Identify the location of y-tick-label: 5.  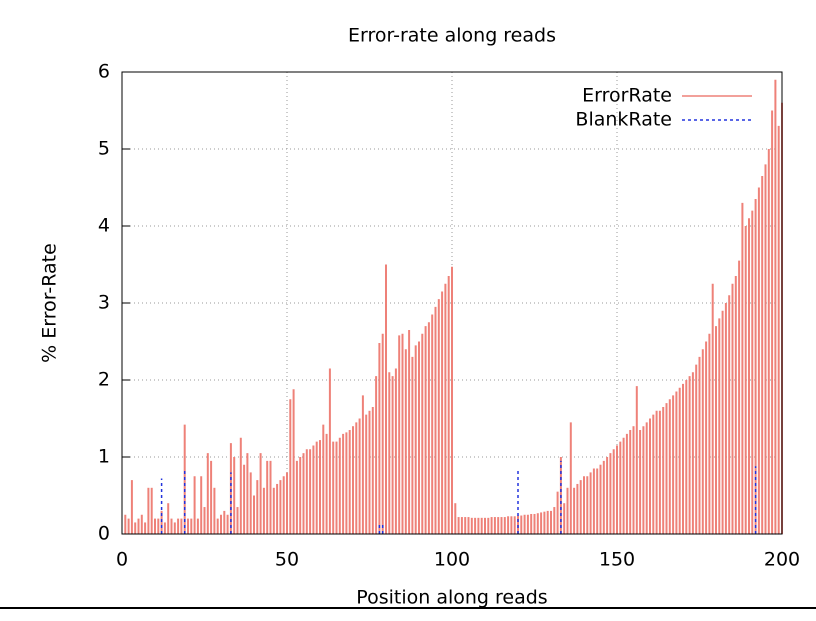
(104, 149).